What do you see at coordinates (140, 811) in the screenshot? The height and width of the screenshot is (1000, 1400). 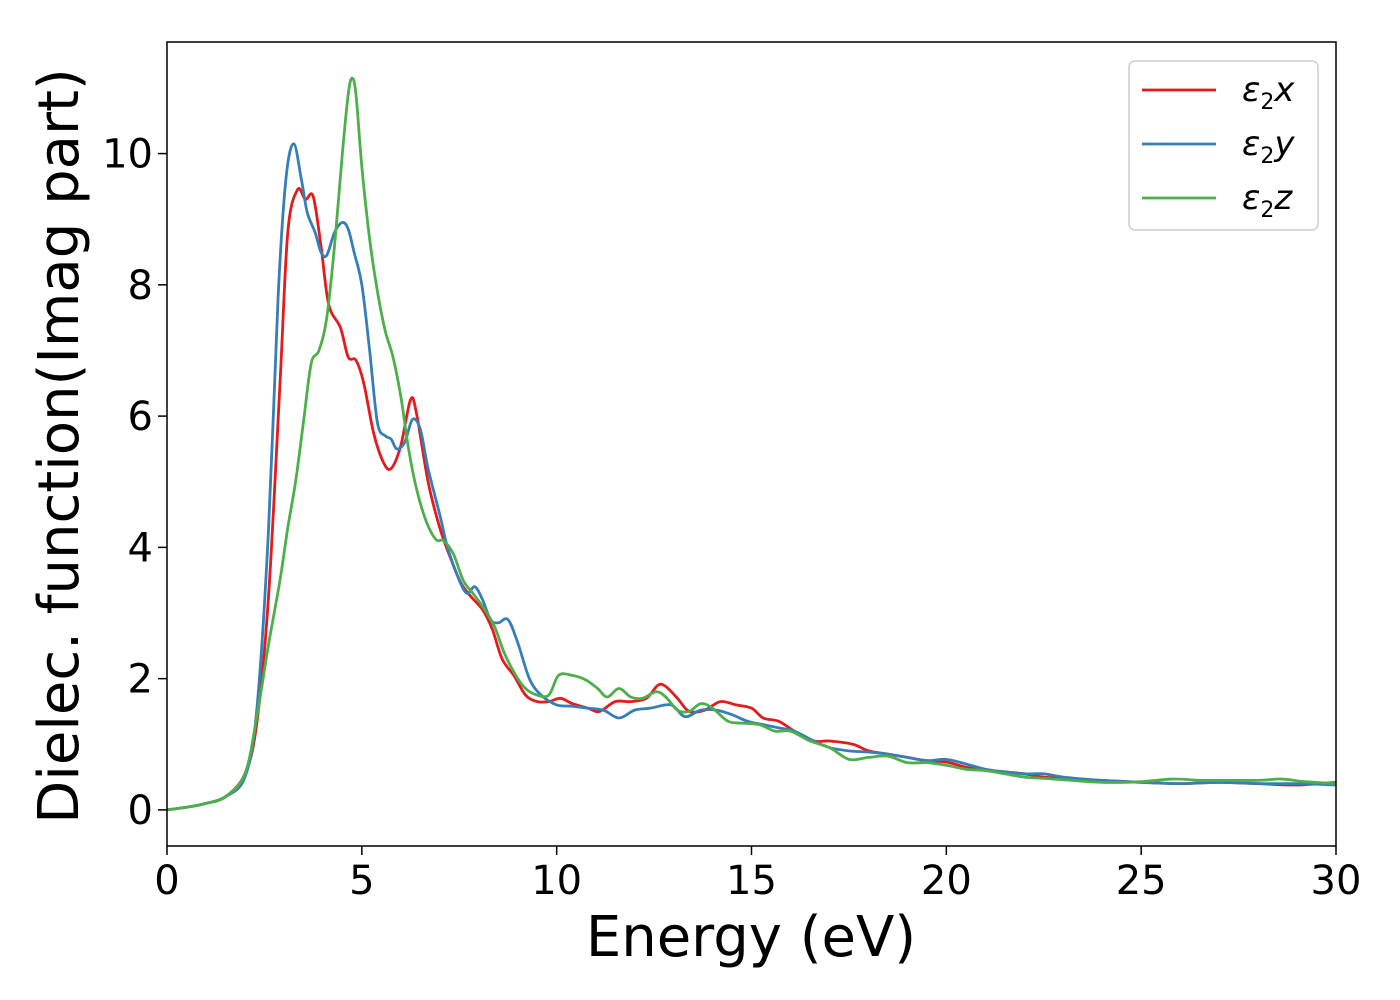 I see `y-tick-label: 0` at bounding box center [140, 811].